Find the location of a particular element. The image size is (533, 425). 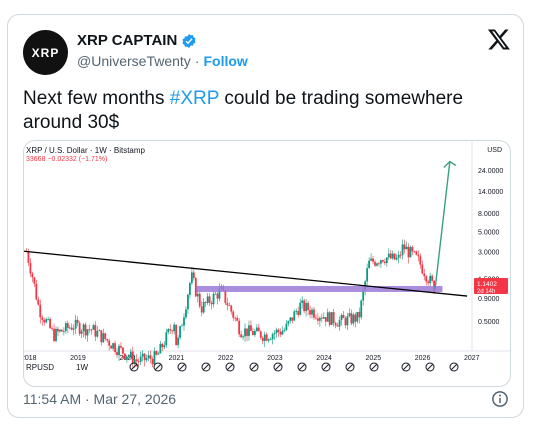

avatar: XRP is located at coordinates (45, 52).